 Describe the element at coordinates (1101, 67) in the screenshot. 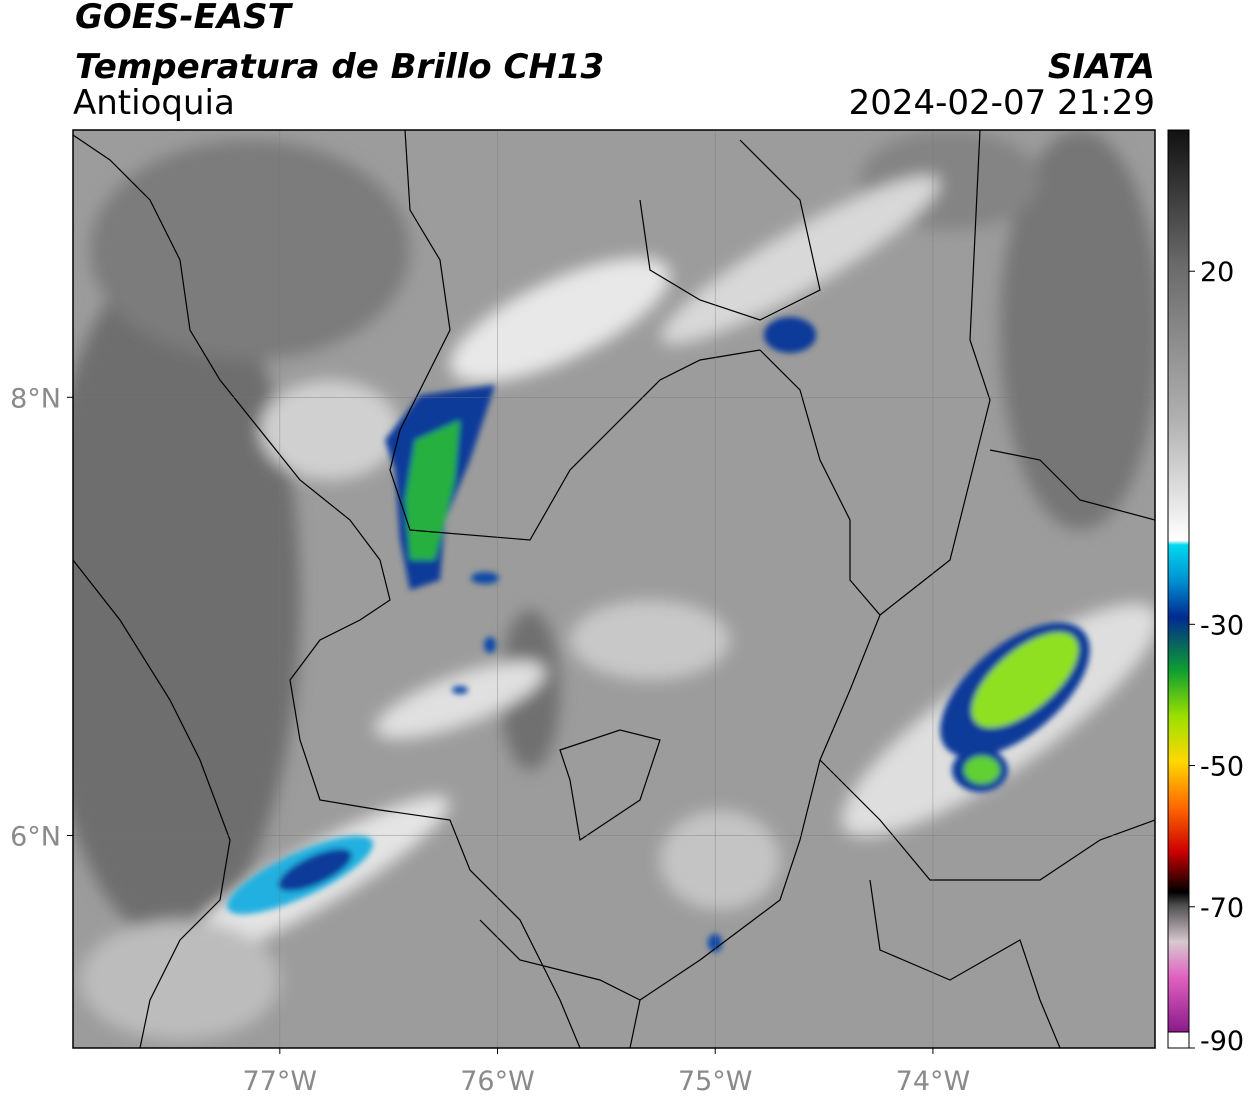

I see `source: SIATA` at that location.